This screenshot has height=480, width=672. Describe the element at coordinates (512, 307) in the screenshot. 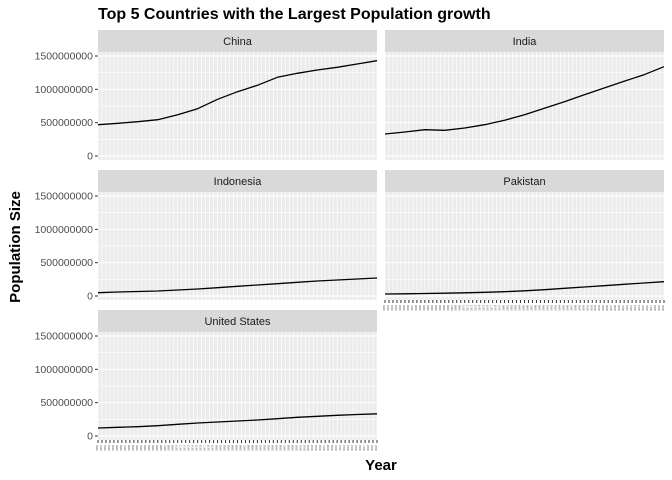

I see `x-tick-label: 1982` at that location.